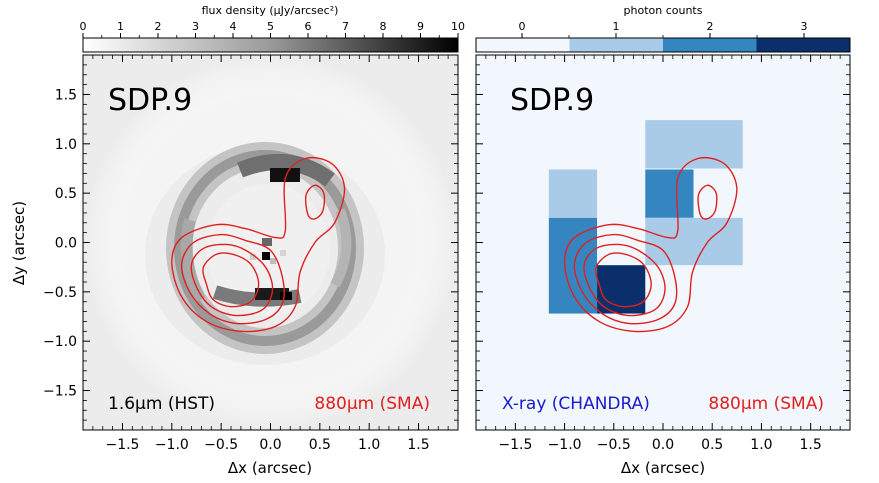 The image size is (879, 483). What do you see at coordinates (195, 26) in the screenshot?
I see `left-colorbar-tick-label: 3` at bounding box center [195, 26].